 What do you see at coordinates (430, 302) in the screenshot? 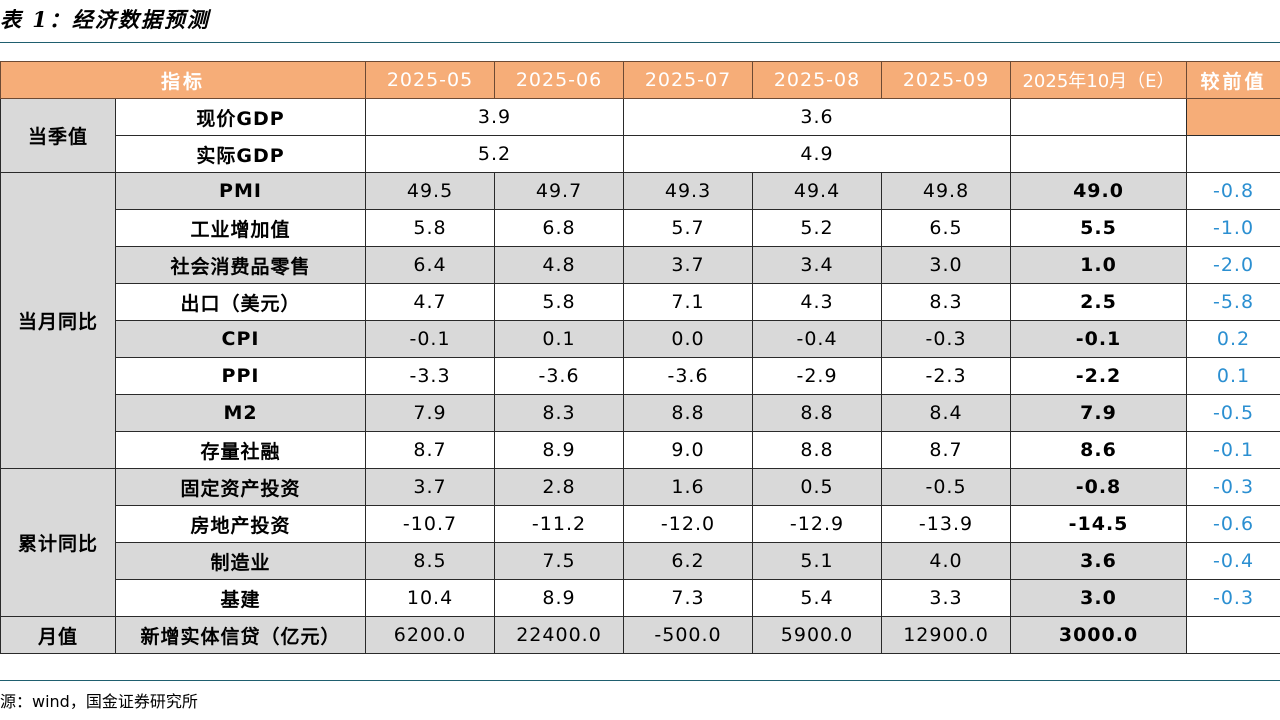
I see `value-cell: 4.7` at bounding box center [430, 302].